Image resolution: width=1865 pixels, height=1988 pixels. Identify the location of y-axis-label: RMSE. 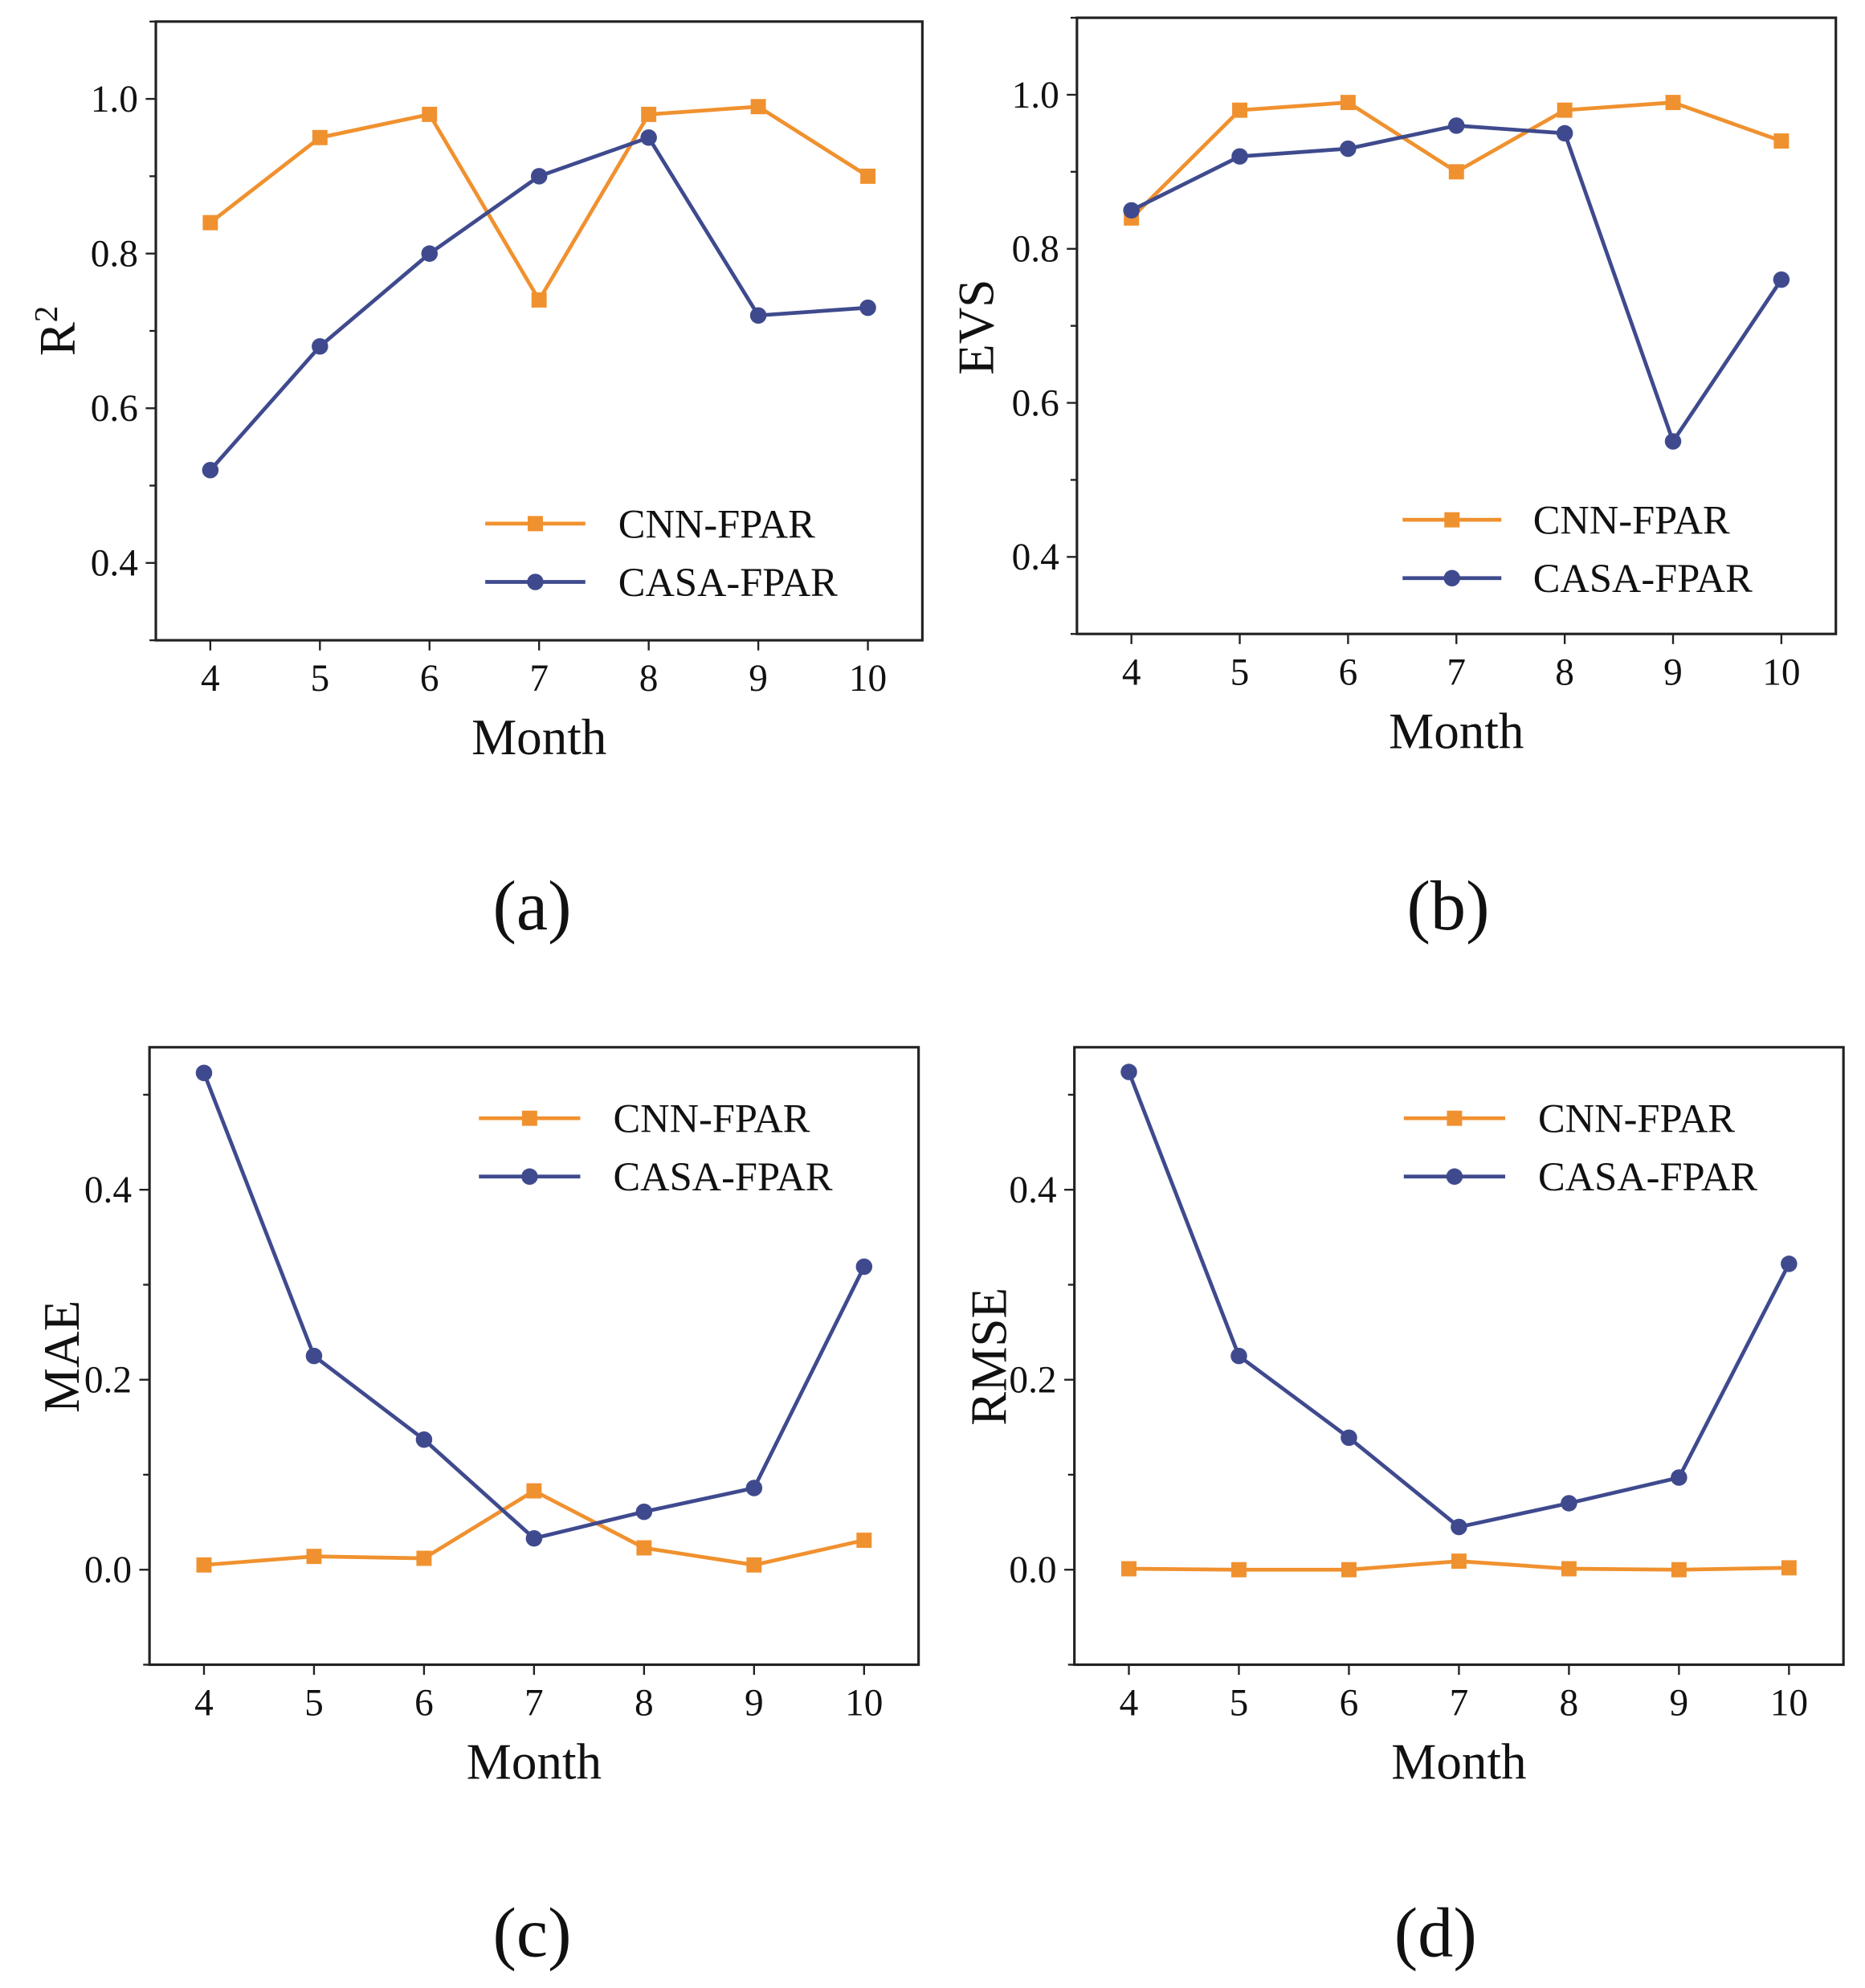
(989, 1357).